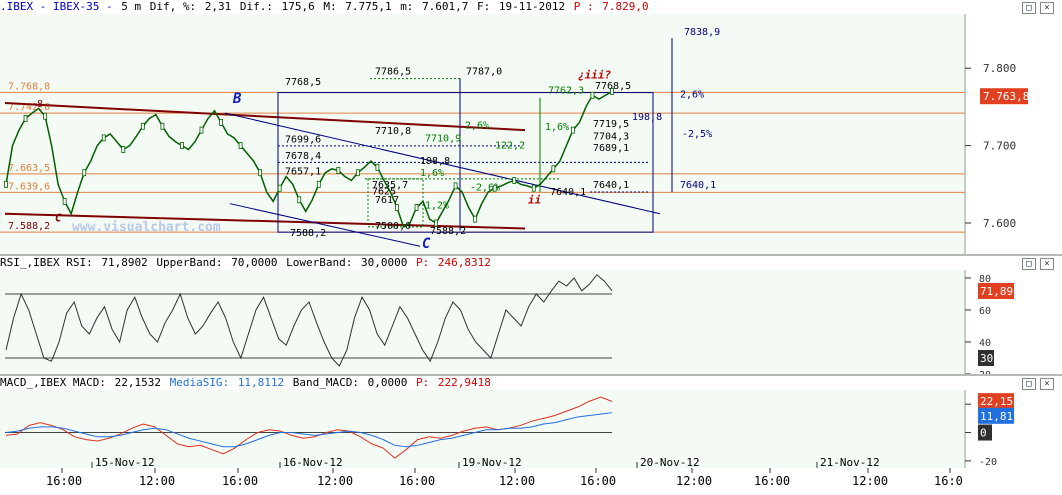  Describe the element at coordinates (464, 382) in the screenshot. I see `macd-p: 222,9418` at that location.